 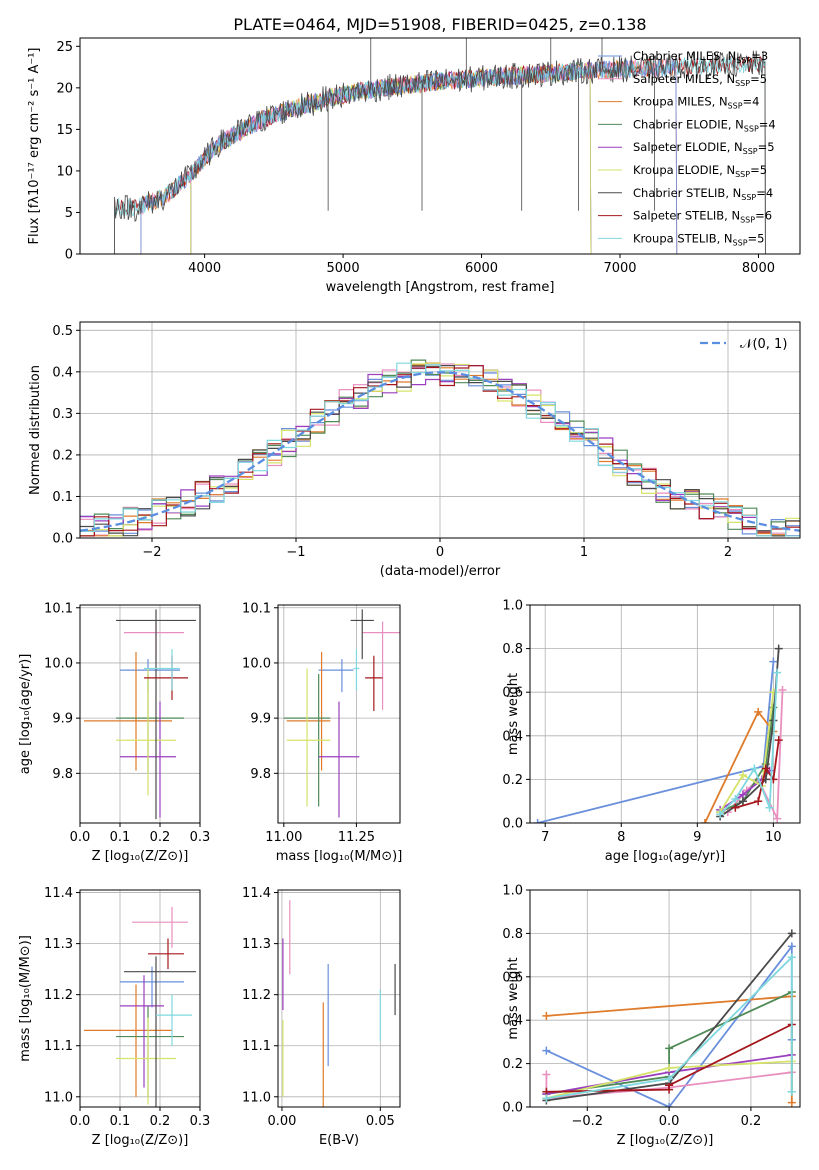 What do you see at coordinates (773, 837) in the screenshot?
I see `x-tick-label: 10` at bounding box center [773, 837].